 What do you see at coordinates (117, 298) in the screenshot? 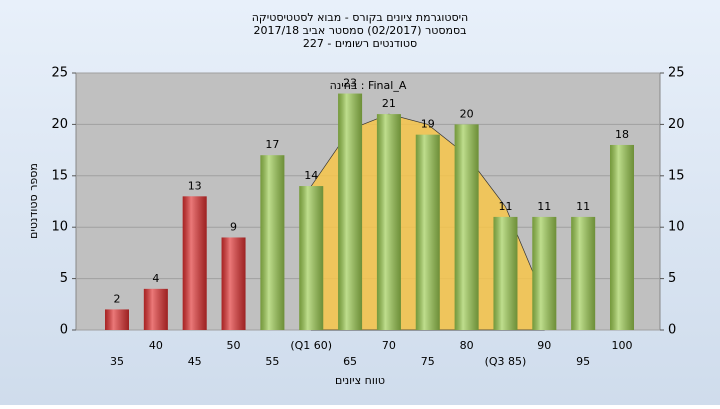
I see `data-label: 2` at bounding box center [117, 298].